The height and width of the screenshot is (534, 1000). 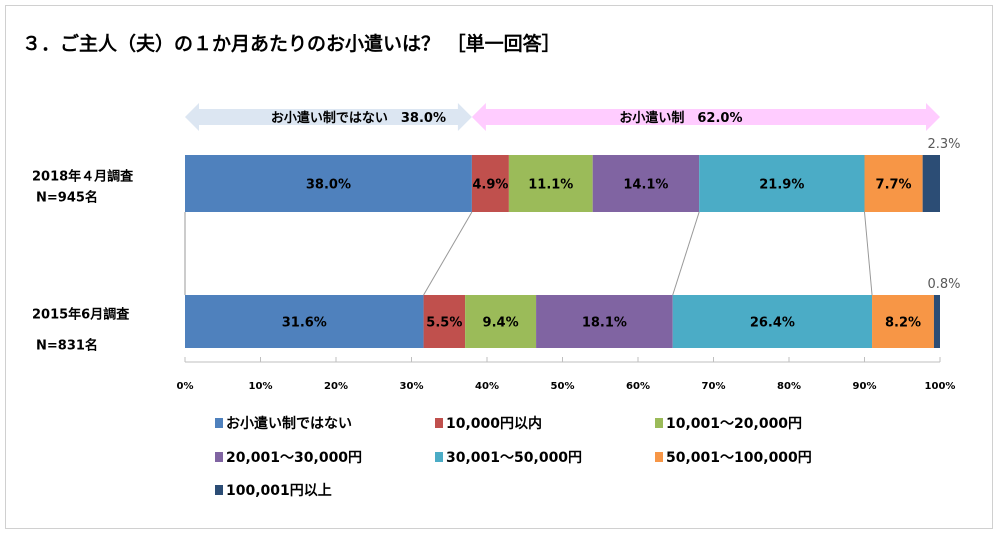 I want to click on x-tick-label: 0%, so click(x=185, y=386).